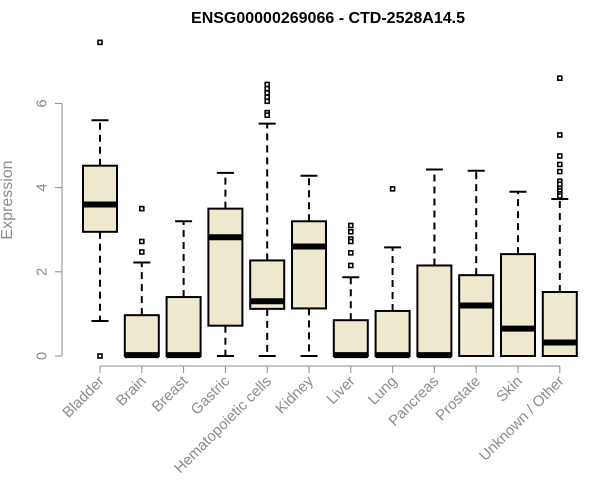 The width and height of the screenshot is (600, 500). I want to click on box-kidney, so click(309, 265).